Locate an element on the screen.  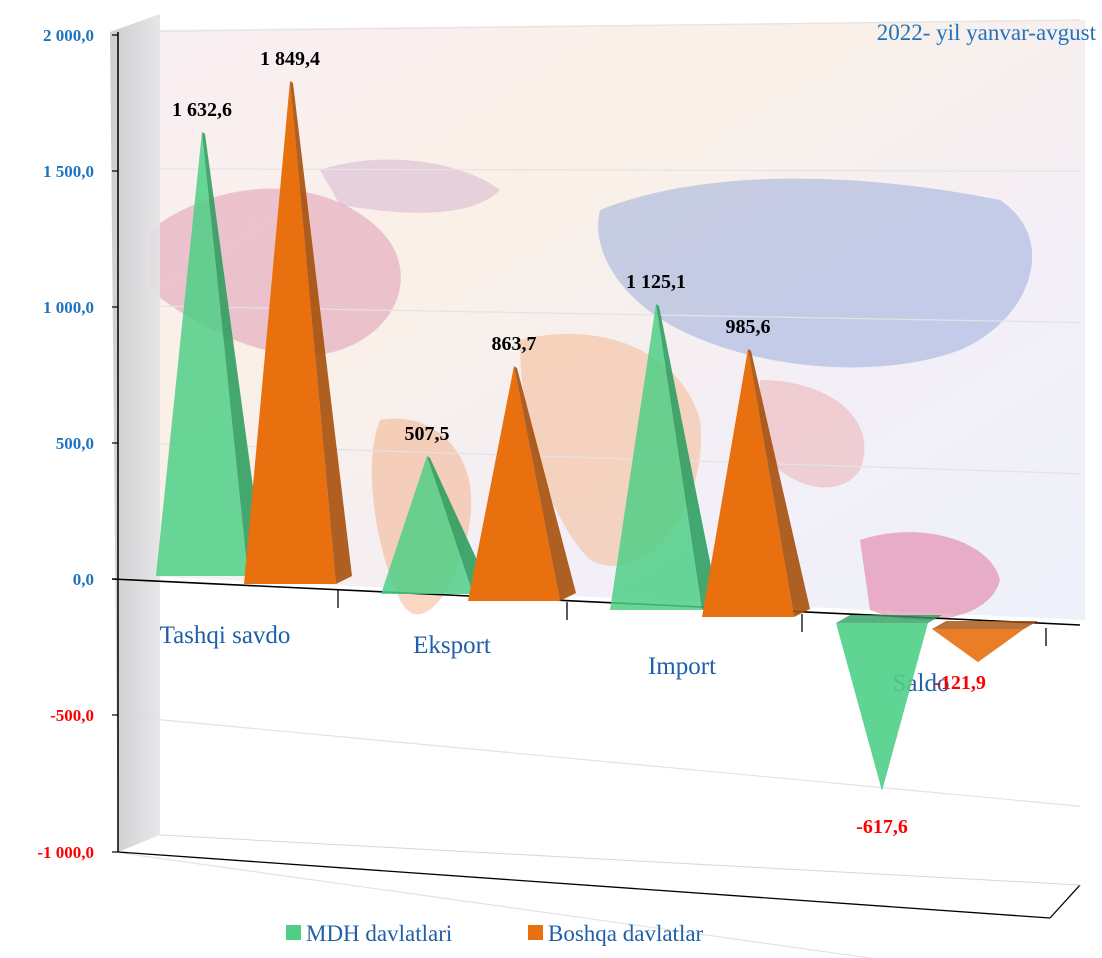
data-label: 1 849,4 is located at coordinates (290, 59).